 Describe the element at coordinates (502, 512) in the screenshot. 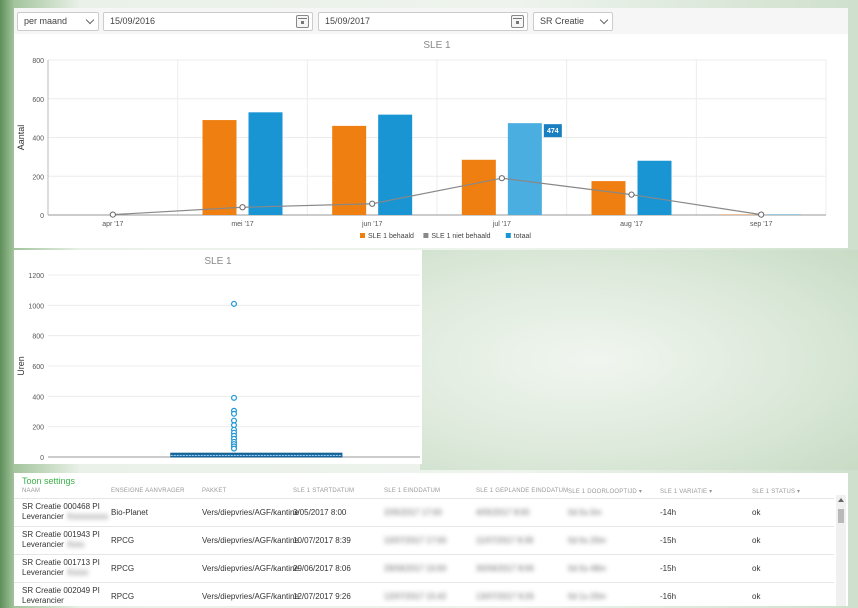

I see `planned-cell: 4/05/2017 8:00` at that location.